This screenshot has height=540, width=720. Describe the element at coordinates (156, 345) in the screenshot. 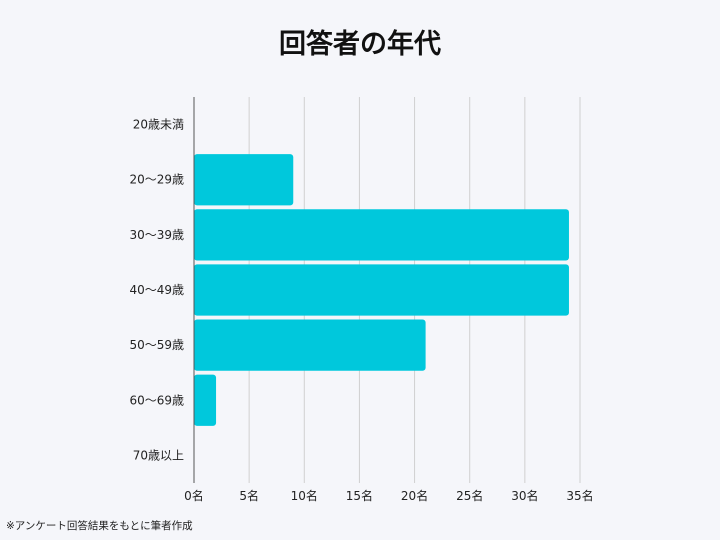

I see `y-tick-label: 50～59歳` at that location.